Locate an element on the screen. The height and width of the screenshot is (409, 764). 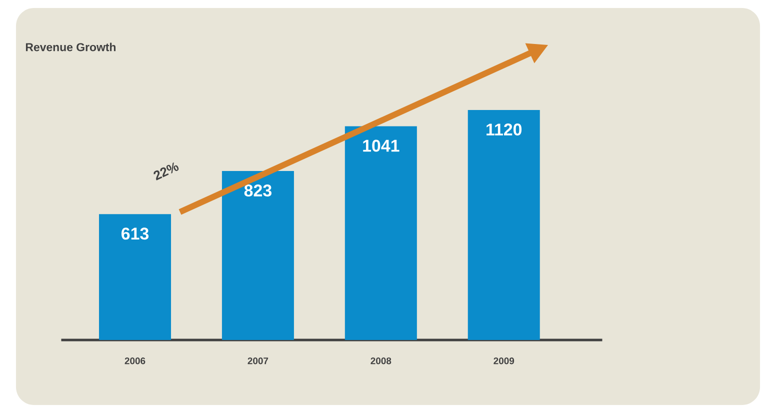
x-tick-label: 2009 is located at coordinates (504, 361).